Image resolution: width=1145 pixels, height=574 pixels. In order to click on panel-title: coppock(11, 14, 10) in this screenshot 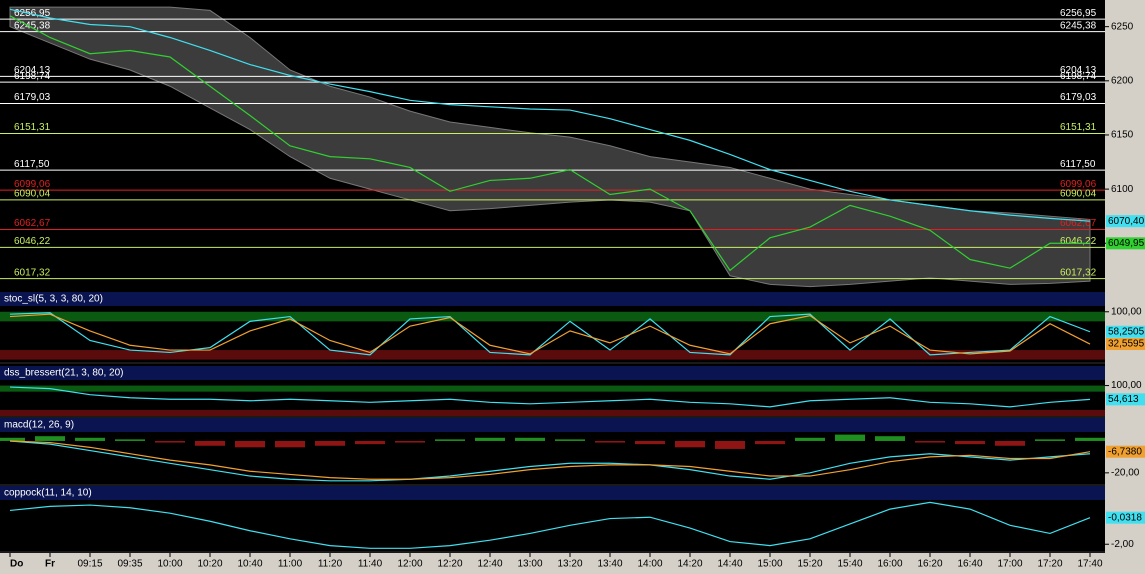, I will do `click(48, 493)`.